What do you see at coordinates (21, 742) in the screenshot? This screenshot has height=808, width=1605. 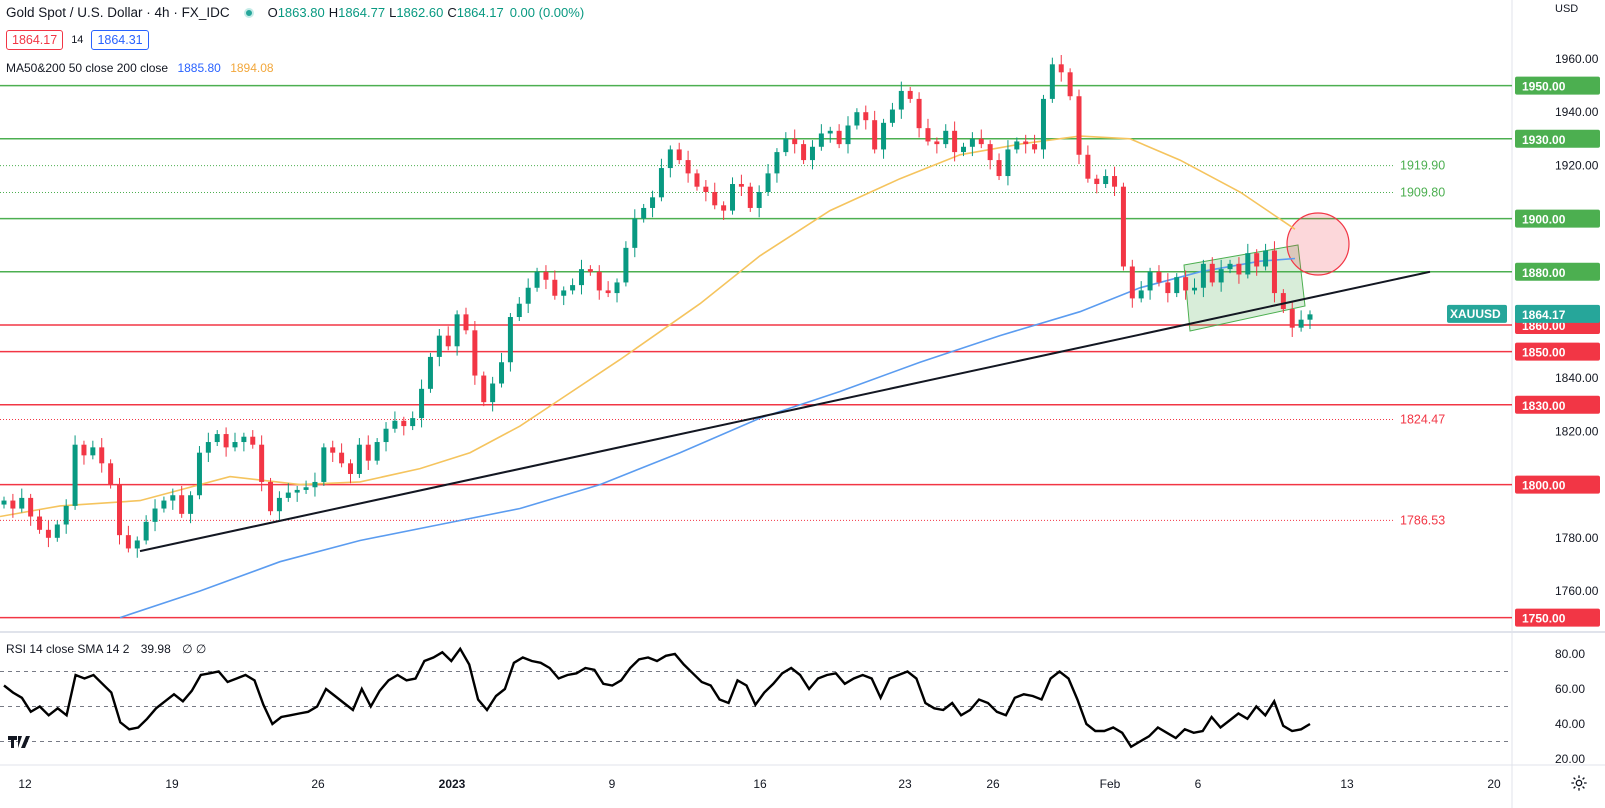 I see `tradingview-logo-icon` at bounding box center [21, 742].